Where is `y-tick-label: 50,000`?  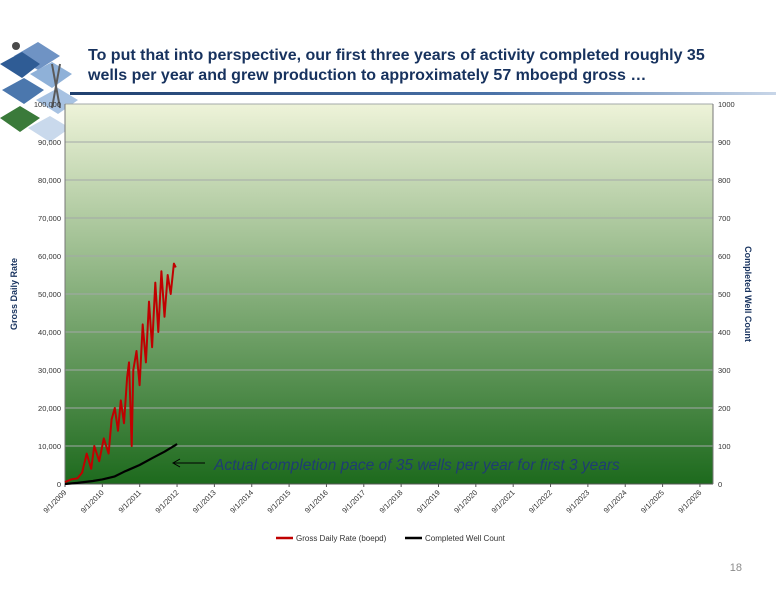 y-tick-label: 50,000 is located at coordinates (49, 294).